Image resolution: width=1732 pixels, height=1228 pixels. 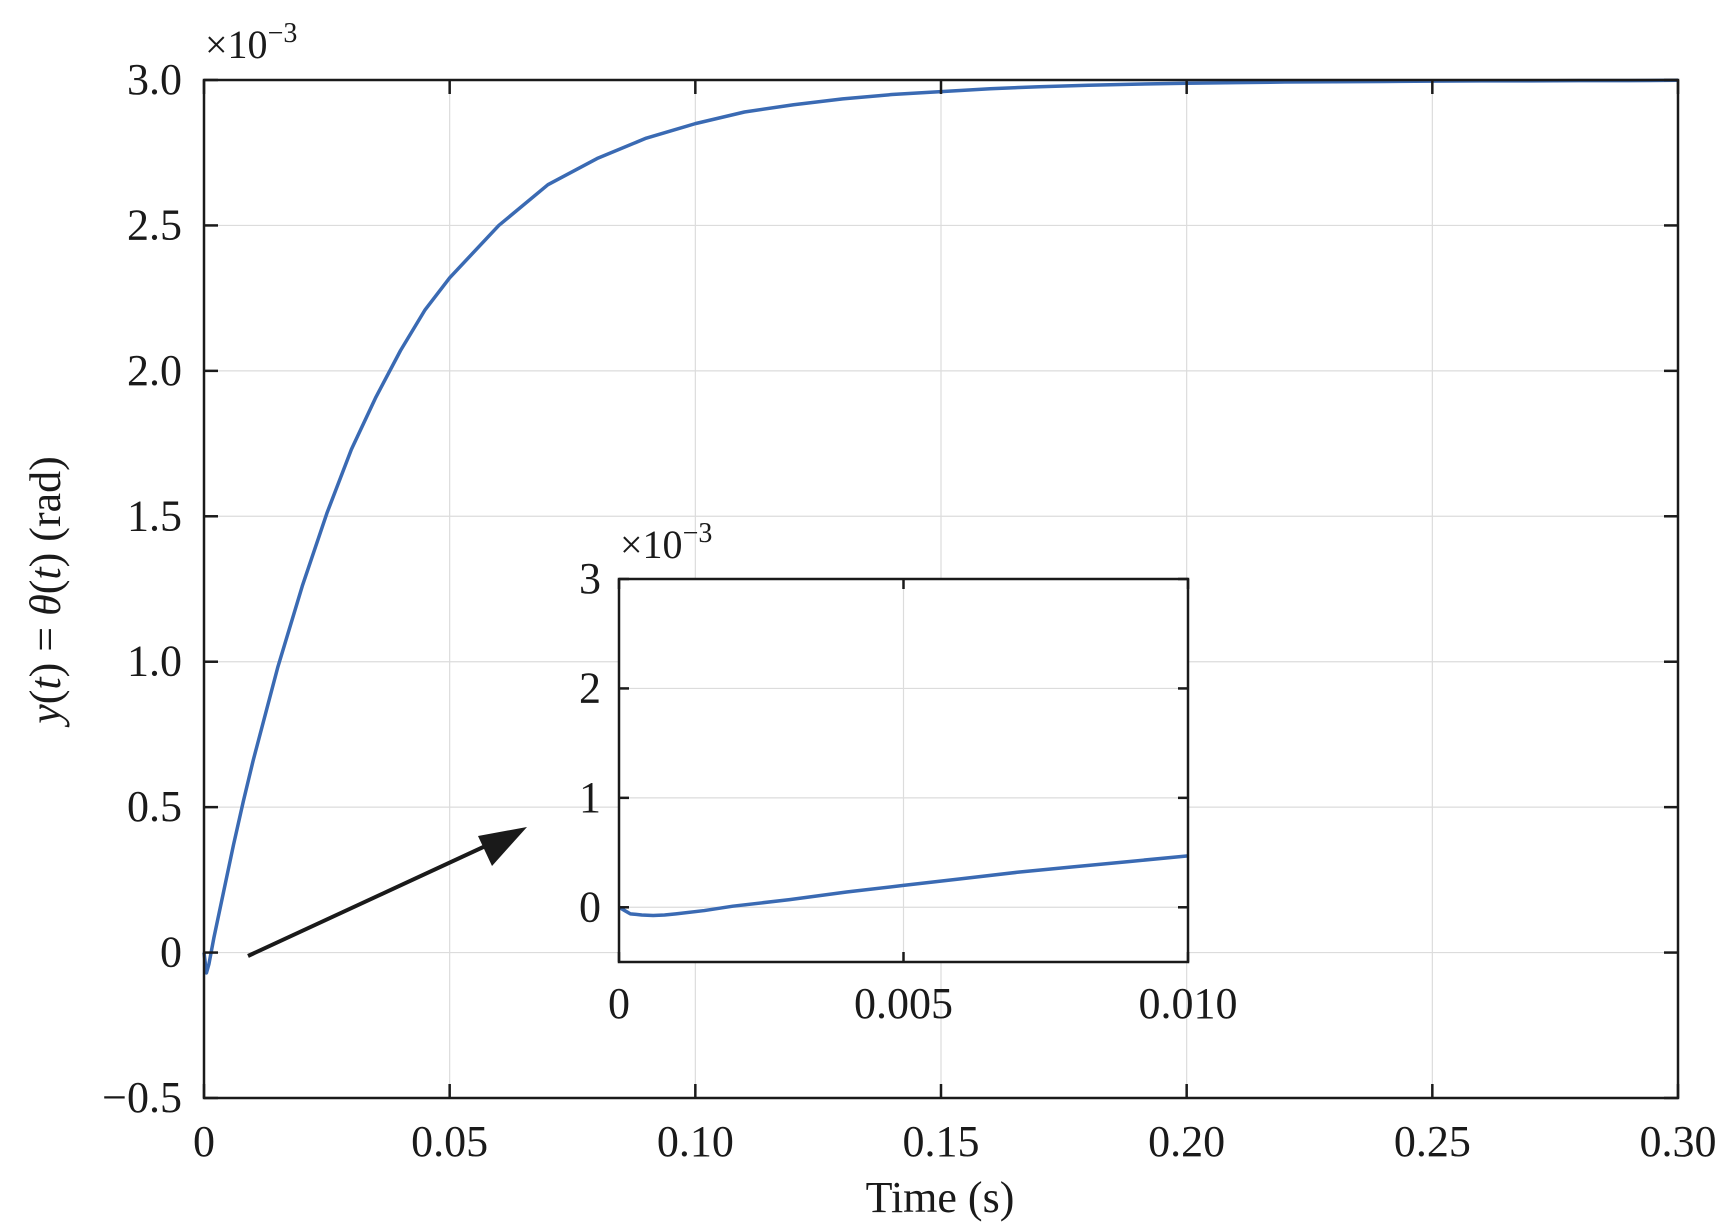 I want to click on main-y-multiplier-base: ×10, so click(x=236, y=44).